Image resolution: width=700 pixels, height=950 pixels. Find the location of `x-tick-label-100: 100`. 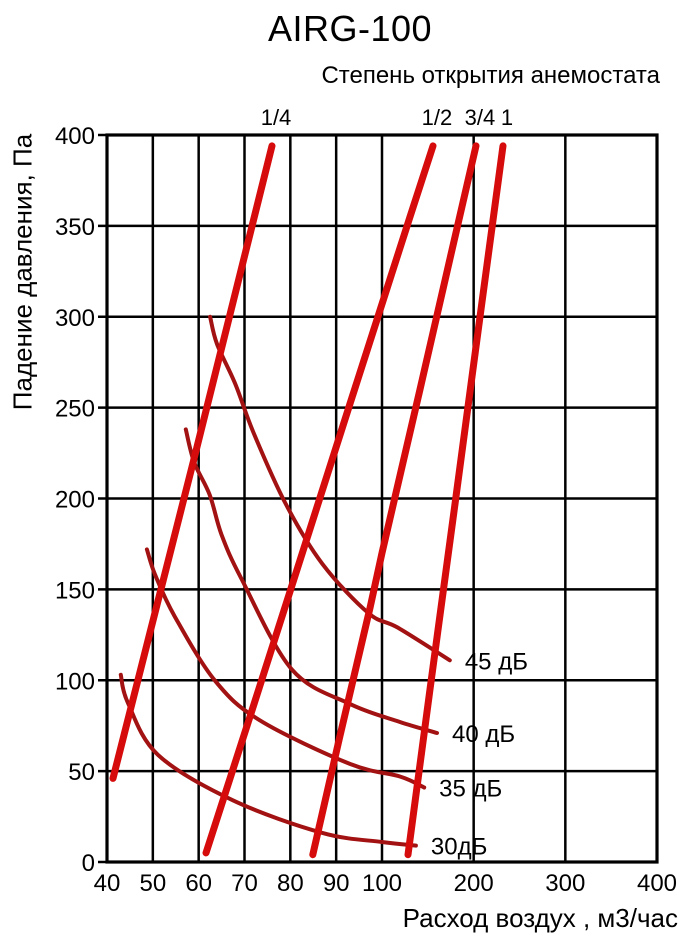

x-tick-label-100: 100 is located at coordinates (382, 883).